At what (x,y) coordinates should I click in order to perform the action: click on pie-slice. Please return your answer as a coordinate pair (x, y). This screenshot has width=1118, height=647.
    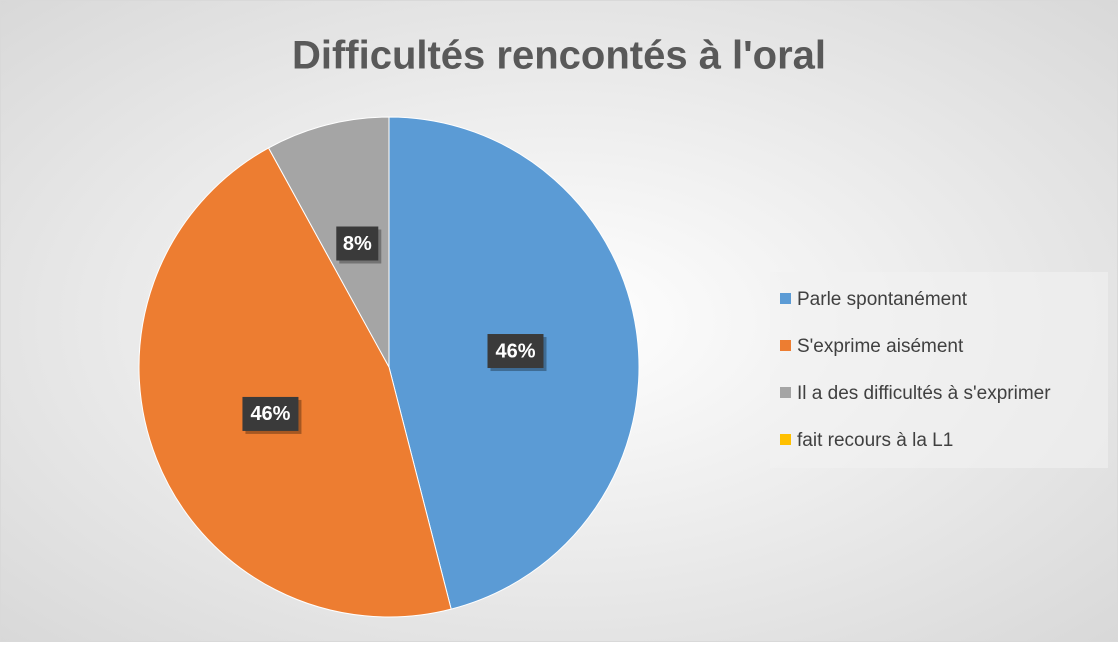
    Looking at the image, I should click on (328, 242).